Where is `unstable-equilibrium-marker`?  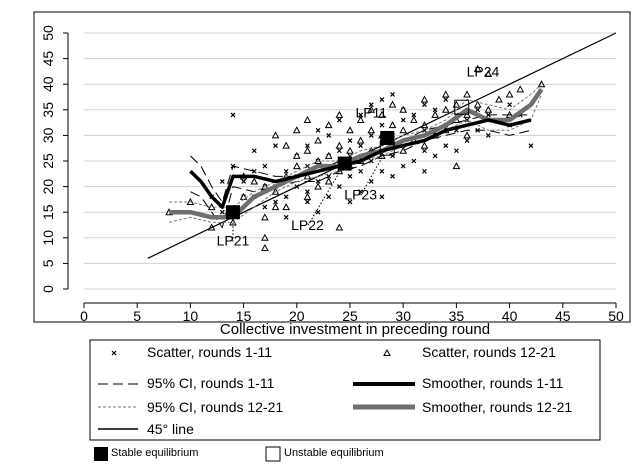
unstable-equilibrium-marker is located at coordinates (462, 107).